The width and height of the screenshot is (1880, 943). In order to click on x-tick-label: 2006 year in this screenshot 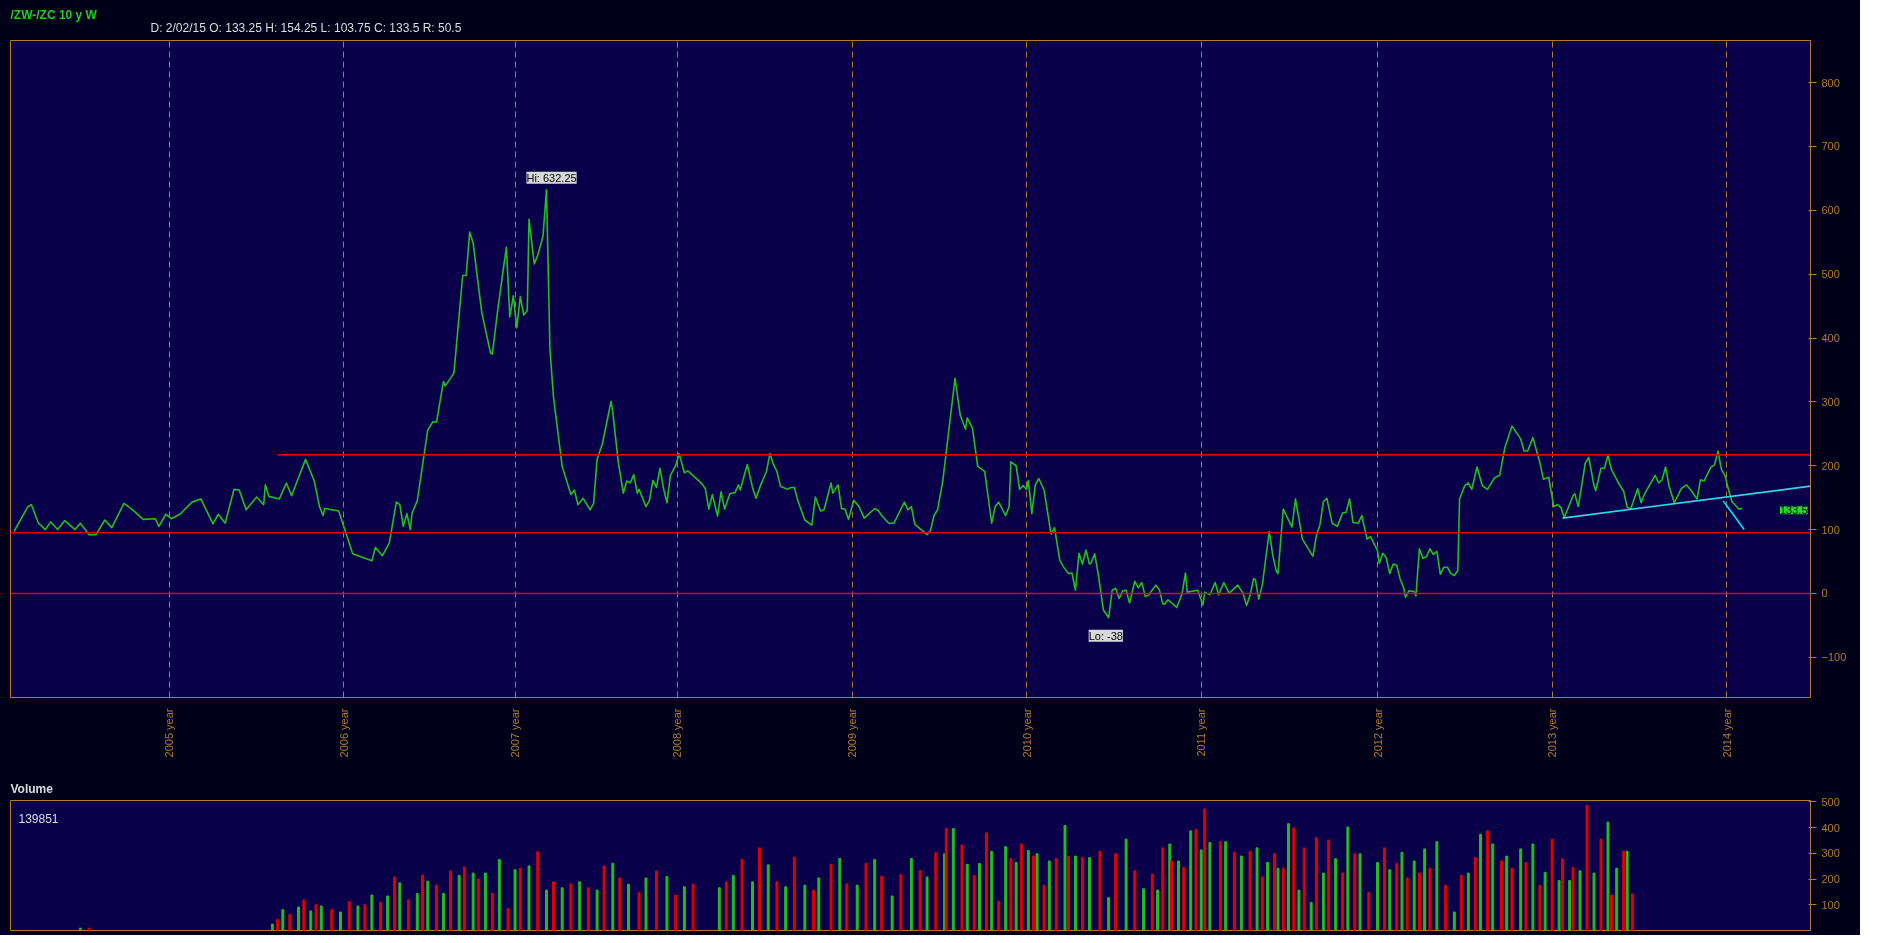, I will do `click(343, 733)`.